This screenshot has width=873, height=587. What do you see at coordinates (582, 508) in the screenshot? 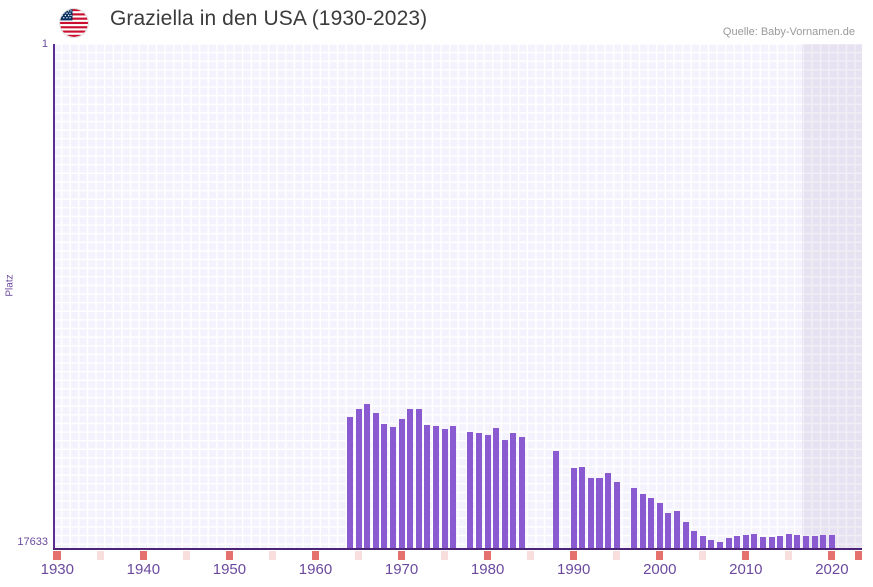
I see `bar-1991` at bounding box center [582, 508].